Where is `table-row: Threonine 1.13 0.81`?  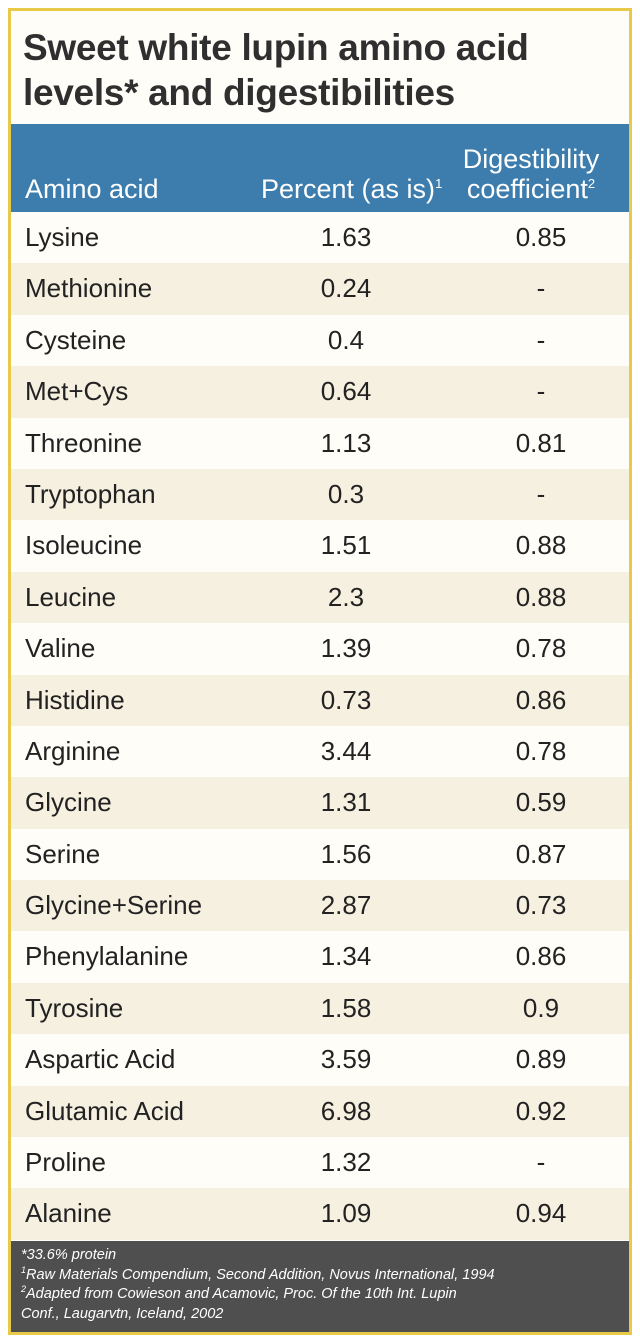 table-row: Threonine 1.13 0.81 is located at coordinates (320, 443).